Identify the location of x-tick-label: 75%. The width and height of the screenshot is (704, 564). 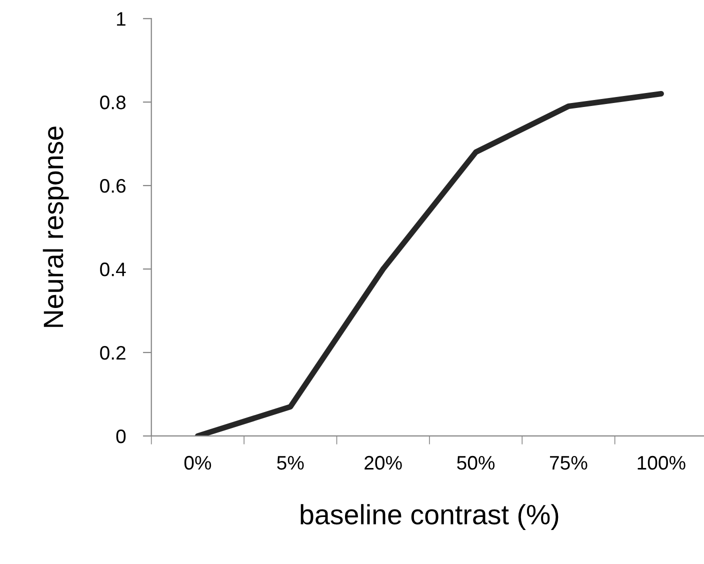
(569, 463).